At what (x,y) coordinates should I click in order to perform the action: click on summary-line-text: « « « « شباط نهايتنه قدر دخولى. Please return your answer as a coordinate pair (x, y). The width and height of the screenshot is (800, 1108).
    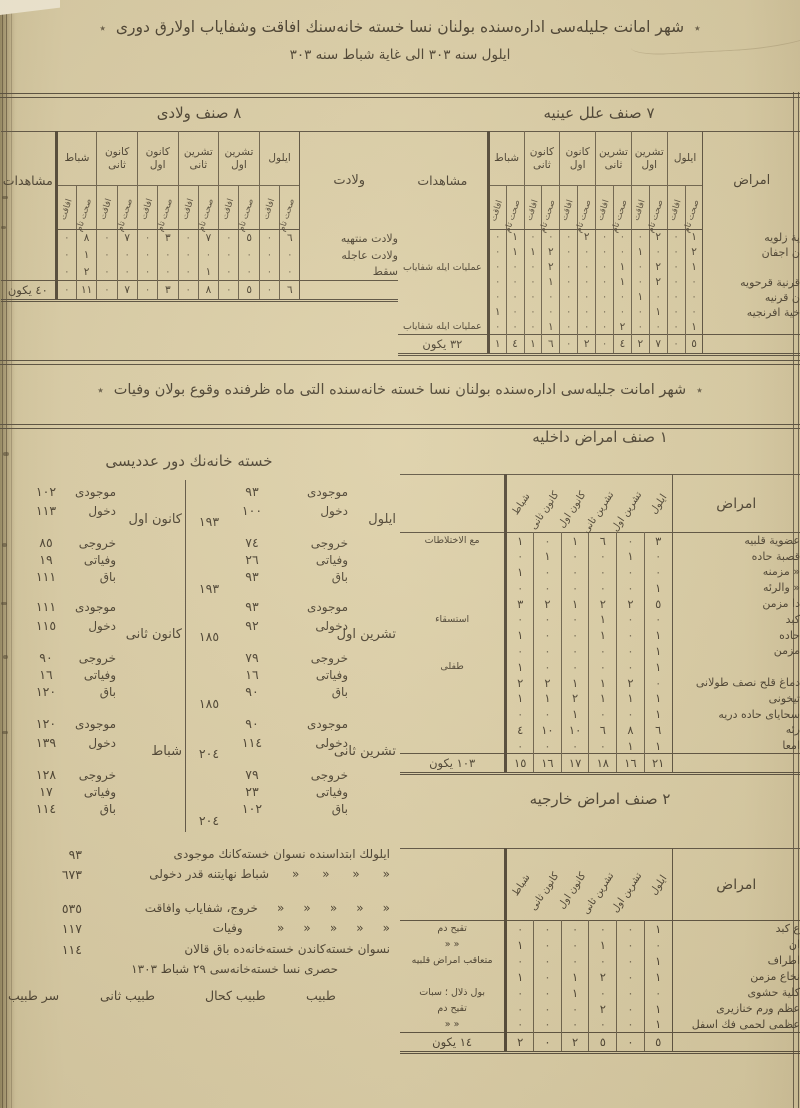
    Looking at the image, I should click on (269, 874).